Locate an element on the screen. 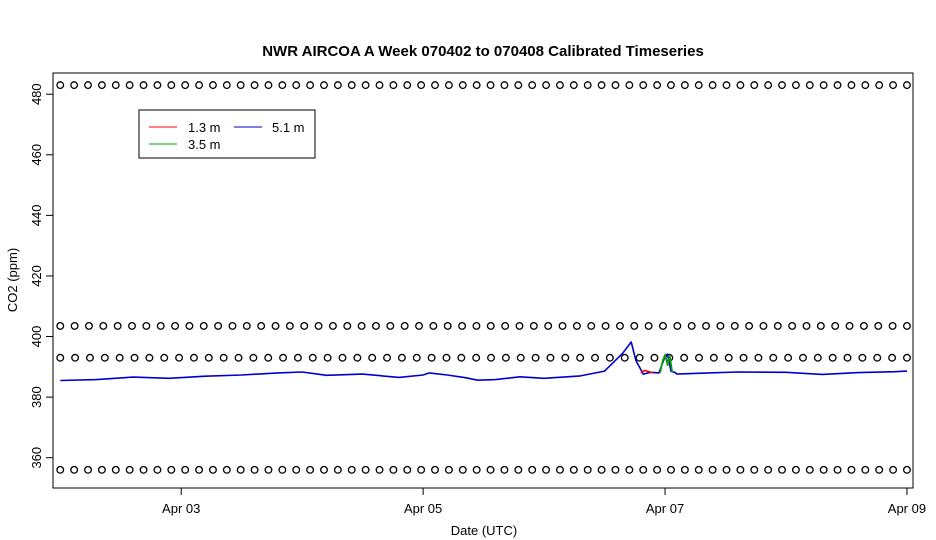  y-tick-label: 360 is located at coordinates (36, 458).